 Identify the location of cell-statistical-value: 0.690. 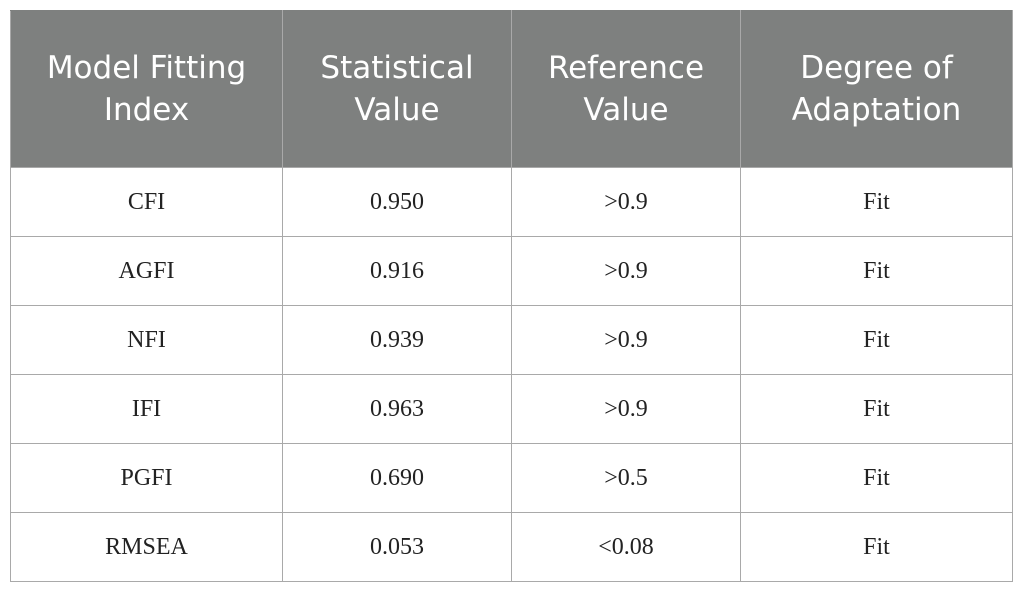
(397, 478).